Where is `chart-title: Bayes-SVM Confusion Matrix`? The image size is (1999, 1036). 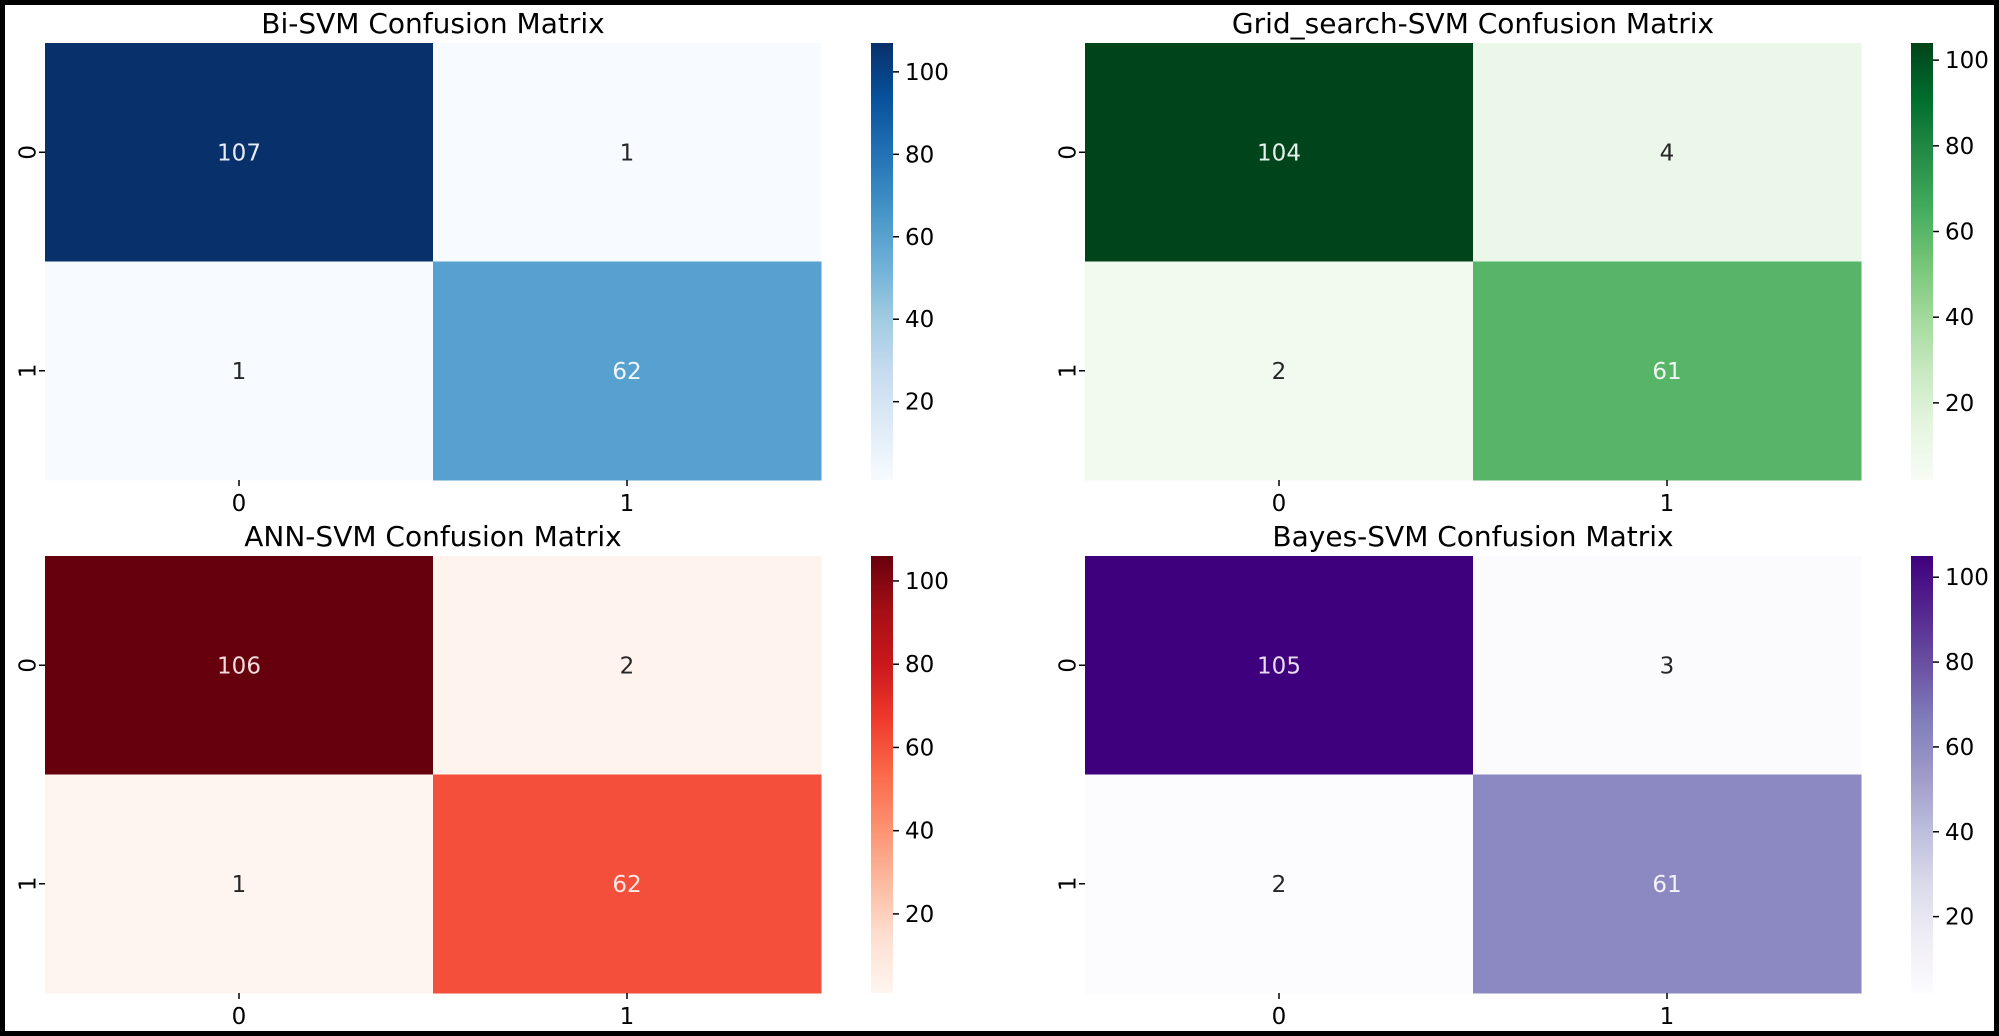 chart-title: Bayes-SVM Confusion Matrix is located at coordinates (1472, 536).